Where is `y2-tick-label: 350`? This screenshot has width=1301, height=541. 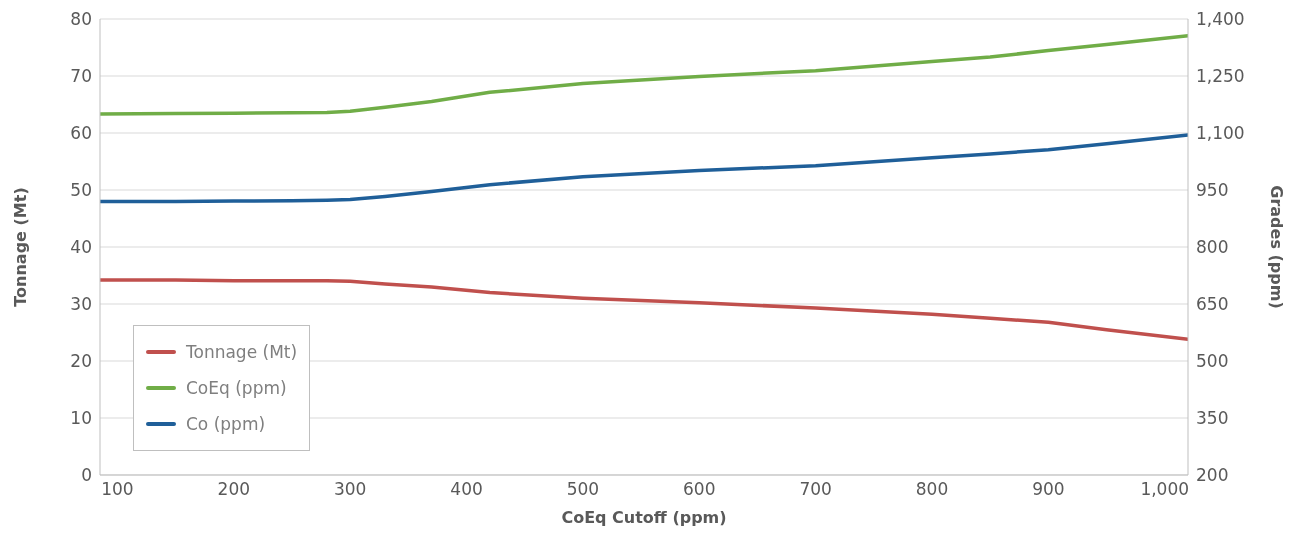 y2-tick-label: 350 is located at coordinates (1212, 418).